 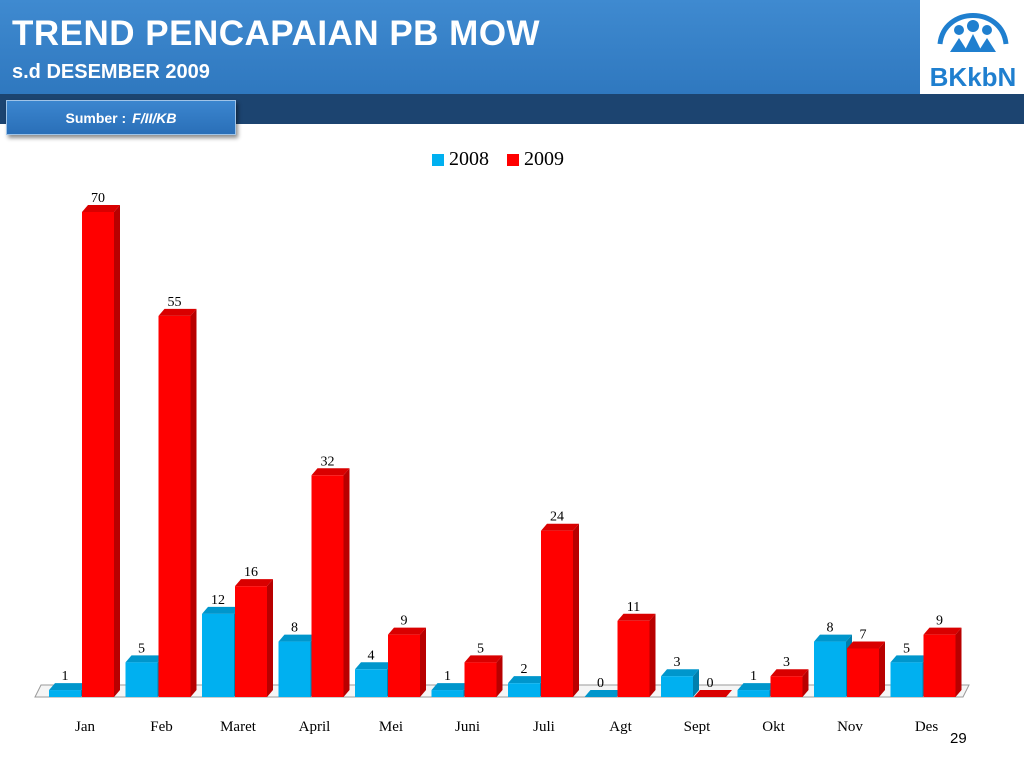 What do you see at coordinates (603, 693) in the screenshot?
I see `bar-2008-agt-top` at bounding box center [603, 693].